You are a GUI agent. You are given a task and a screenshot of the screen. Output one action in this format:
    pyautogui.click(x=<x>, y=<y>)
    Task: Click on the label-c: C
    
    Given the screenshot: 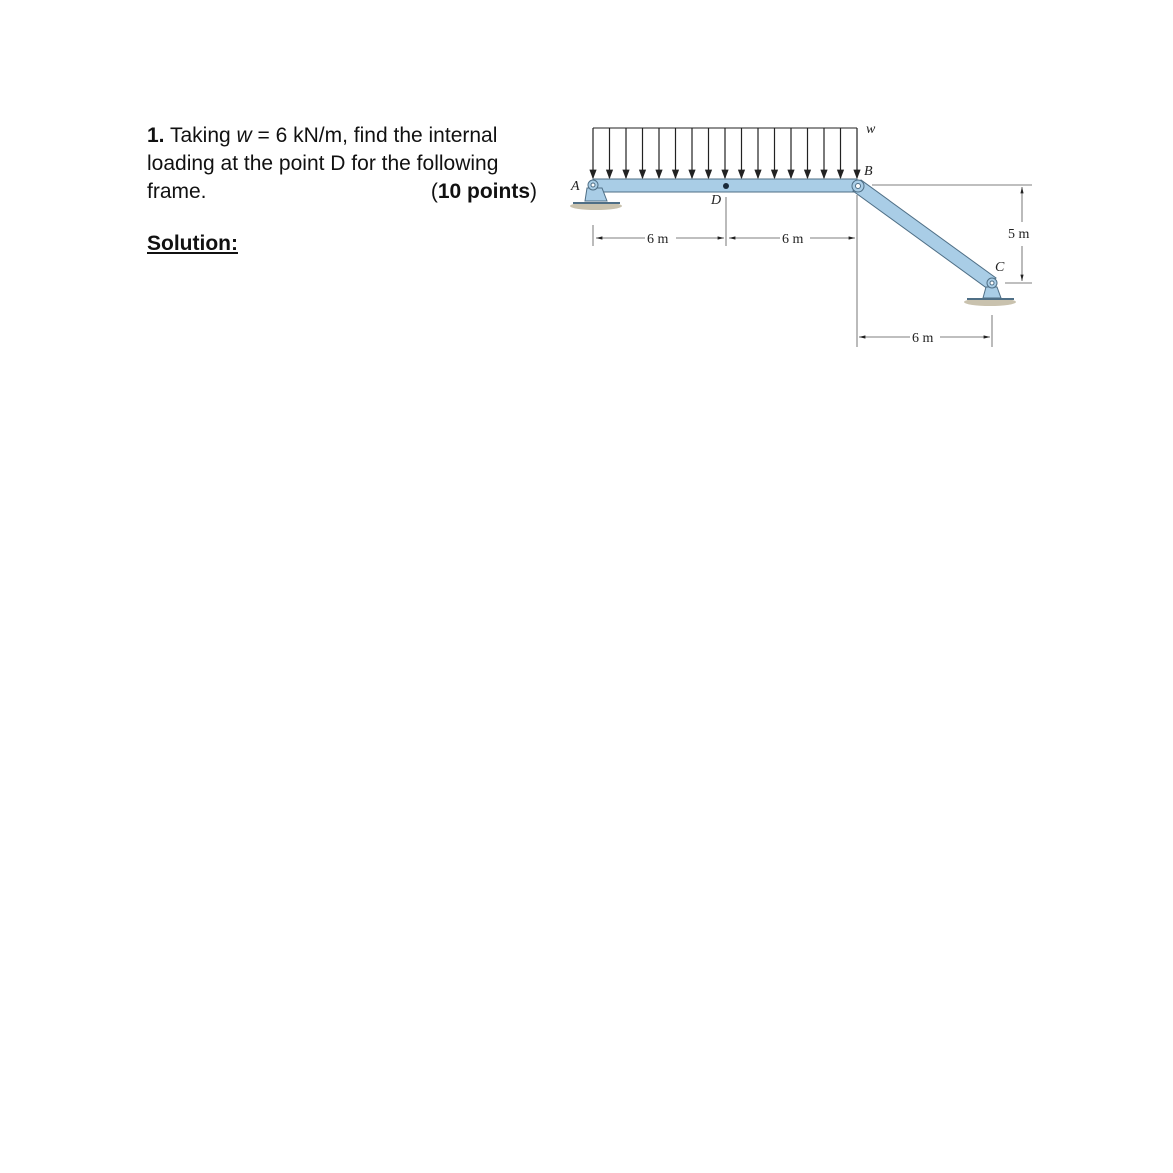 What is the action you would take?
    pyautogui.click(x=1000, y=267)
    